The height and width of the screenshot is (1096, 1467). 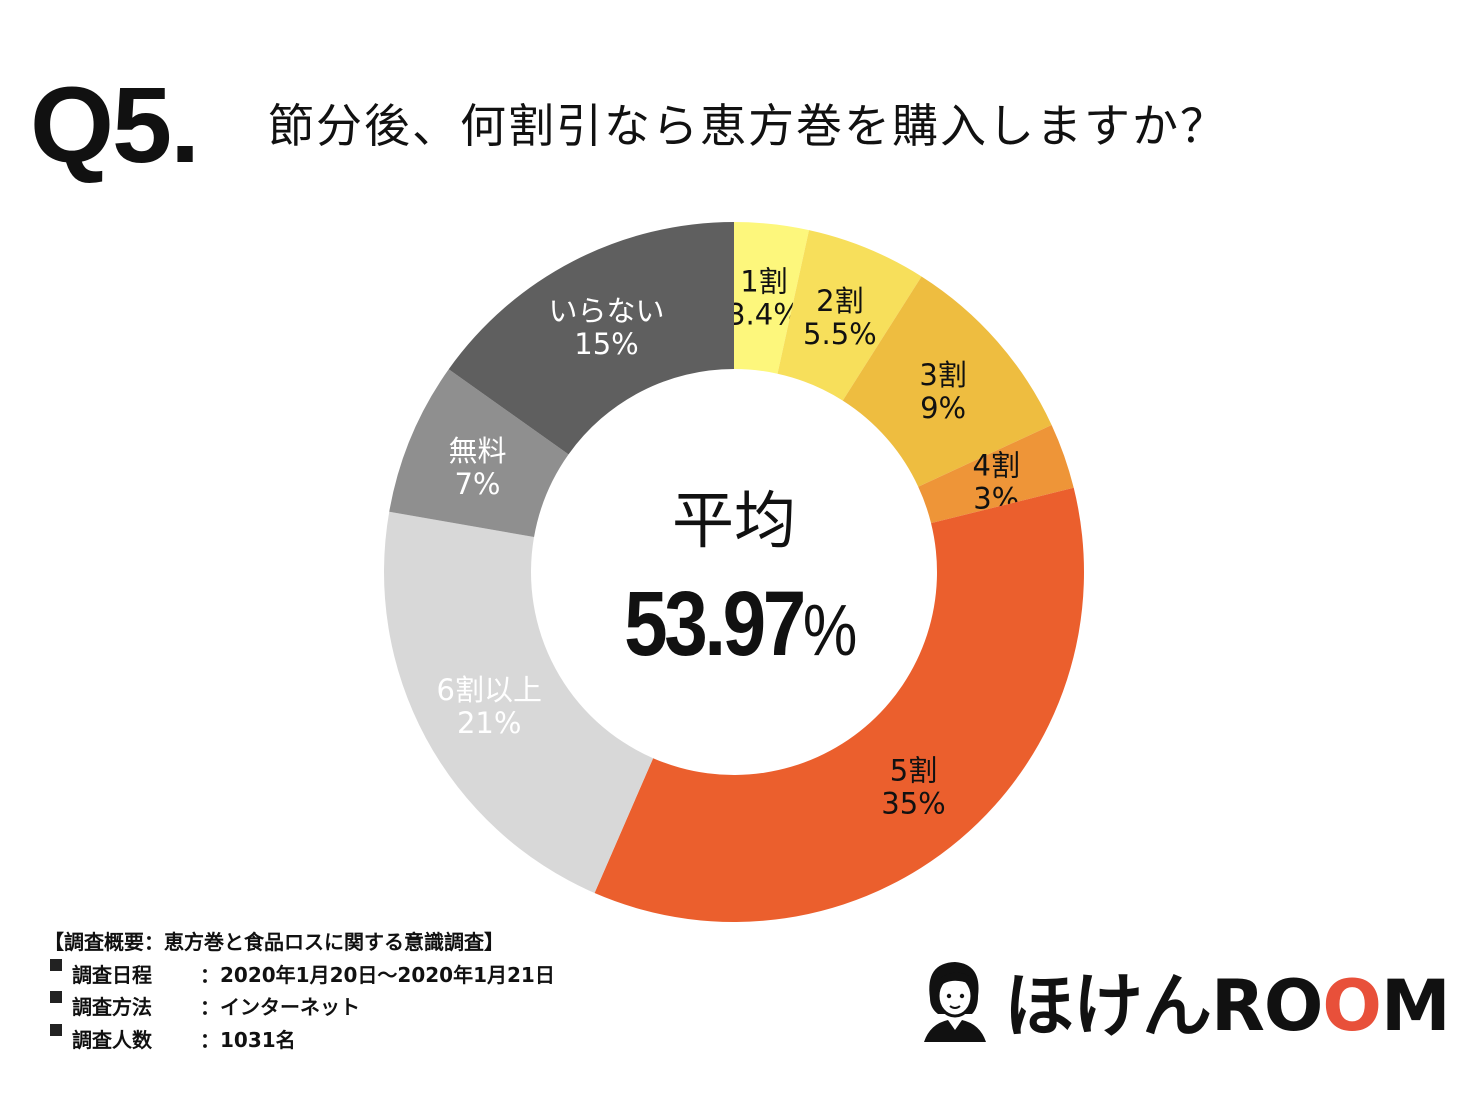 I want to click on summary-row: 調査人数 ：1031名, so click(x=299, y=1040).